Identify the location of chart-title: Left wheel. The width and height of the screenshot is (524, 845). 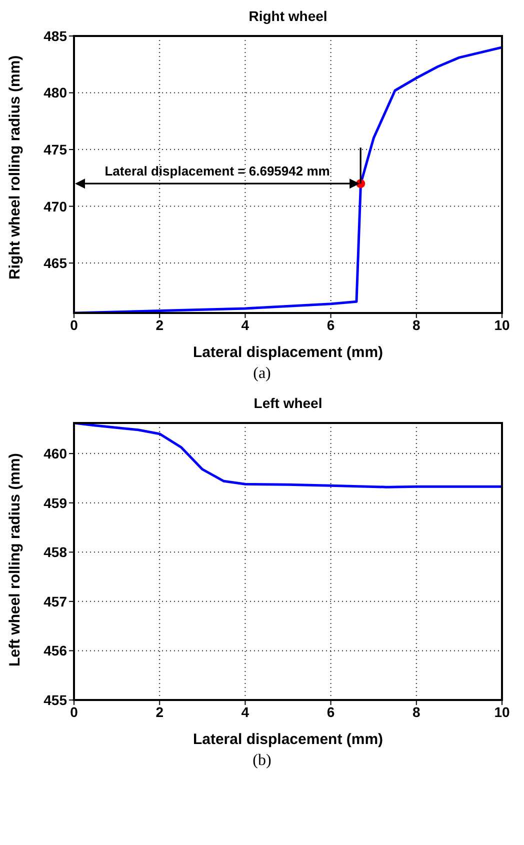
(288, 404).